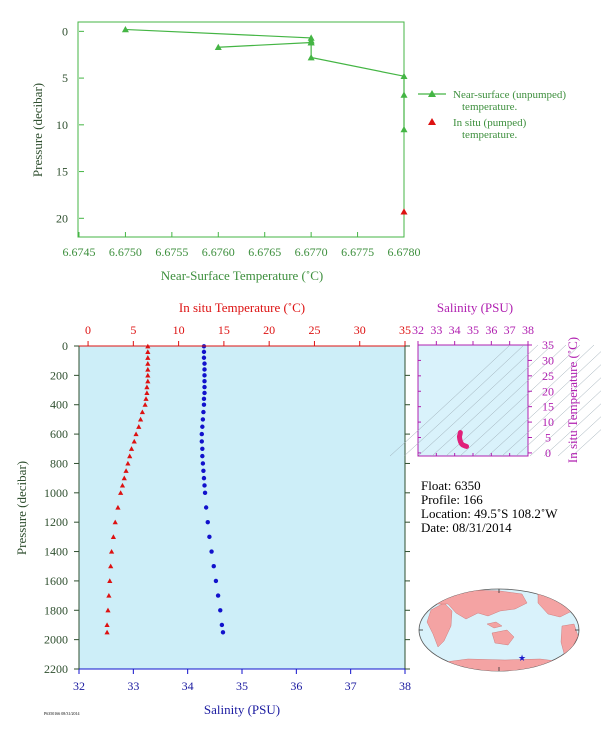  I want to click on temperature-axis-label: In situ Temperature (˚C), so click(242, 307).